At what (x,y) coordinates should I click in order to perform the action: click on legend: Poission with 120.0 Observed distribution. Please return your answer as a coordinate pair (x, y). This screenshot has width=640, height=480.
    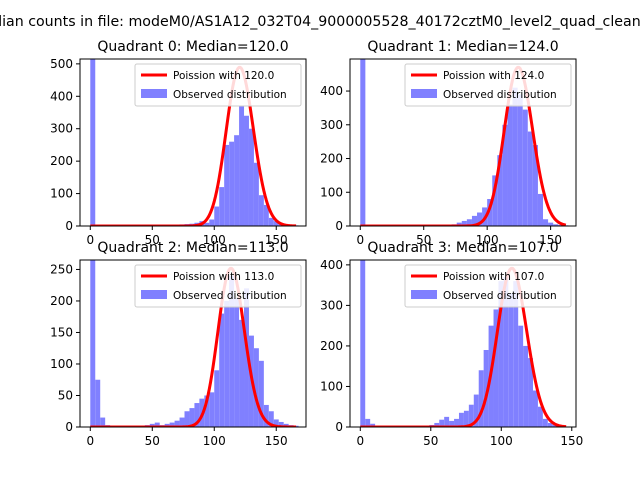
    Looking at the image, I should click on (218, 85).